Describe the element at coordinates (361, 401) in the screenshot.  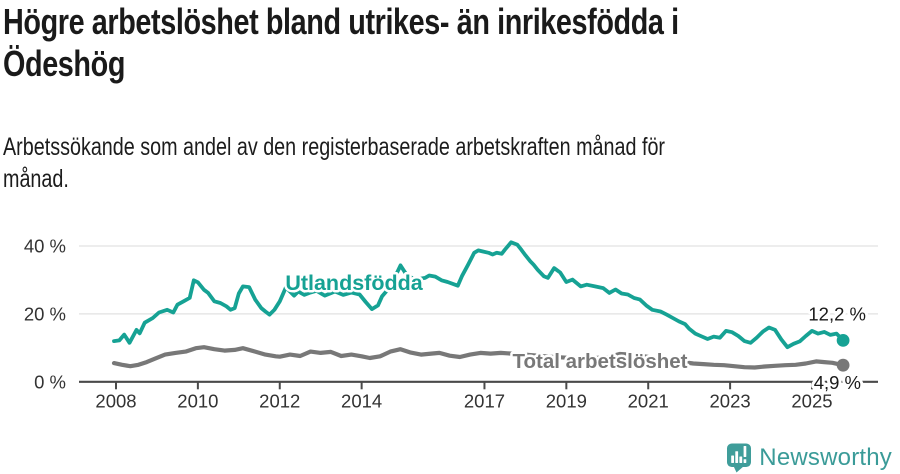
I see `x-tick-label: 2014` at that location.